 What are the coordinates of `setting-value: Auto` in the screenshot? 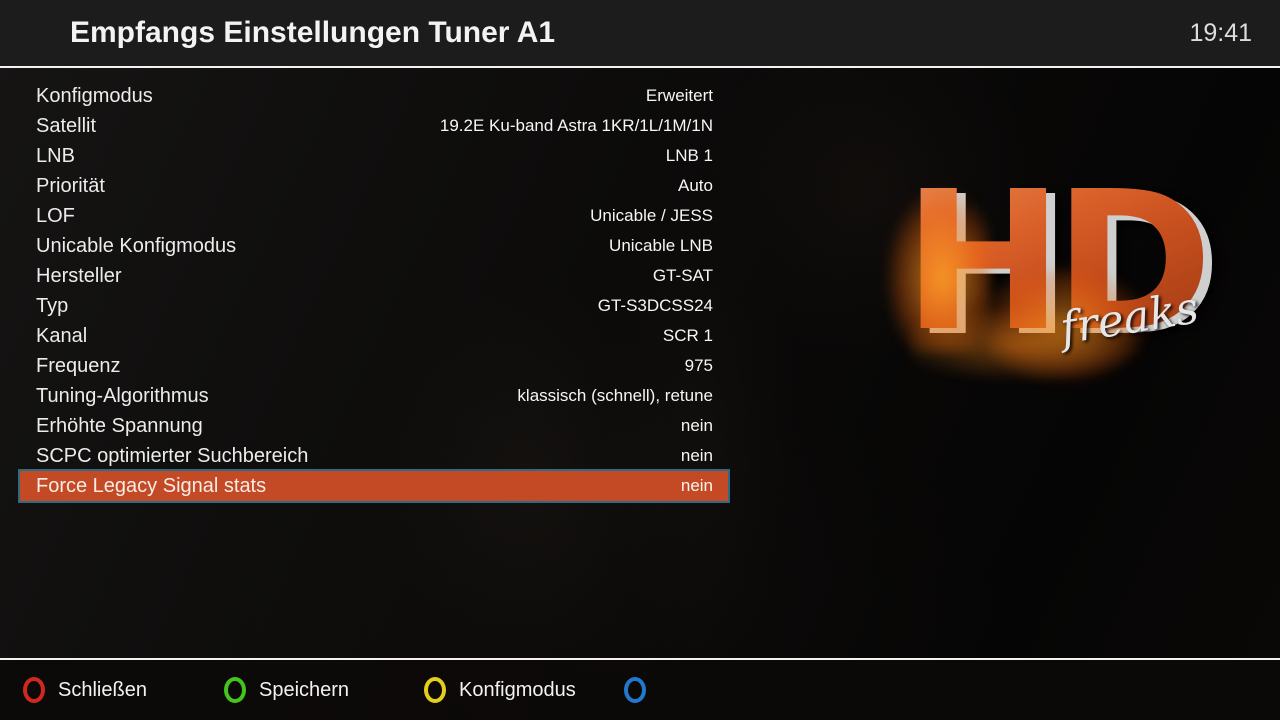 It's located at (695, 185).